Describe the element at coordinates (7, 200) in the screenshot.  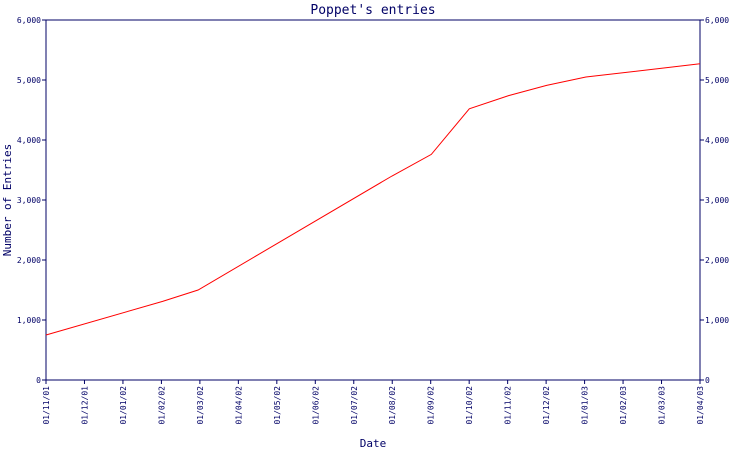
I see `y-axis-label: Number of Entries` at that location.